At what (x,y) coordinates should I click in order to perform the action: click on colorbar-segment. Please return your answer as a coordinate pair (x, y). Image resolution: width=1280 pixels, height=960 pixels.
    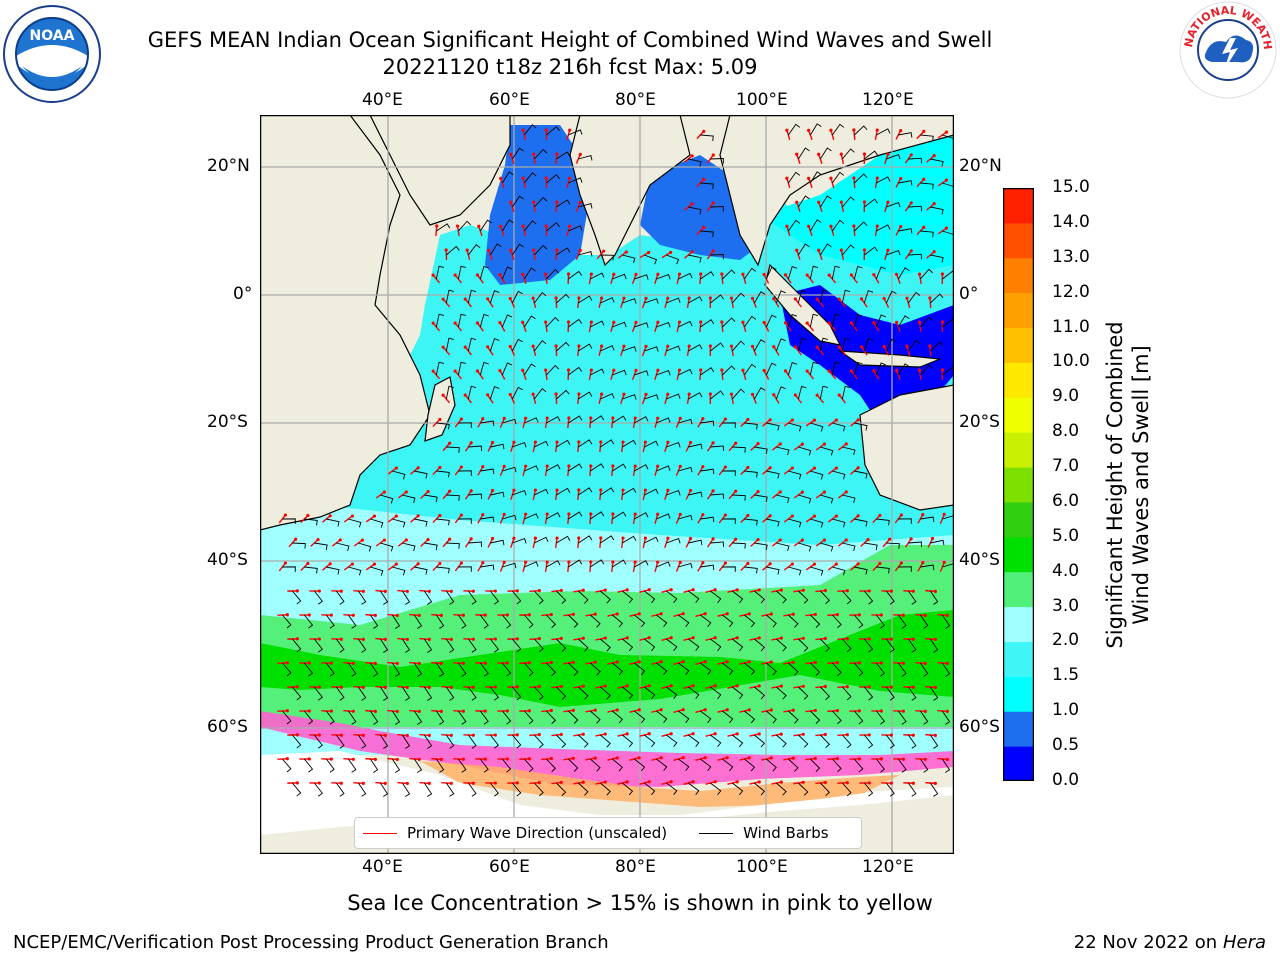
    Looking at the image, I should click on (1018, 206).